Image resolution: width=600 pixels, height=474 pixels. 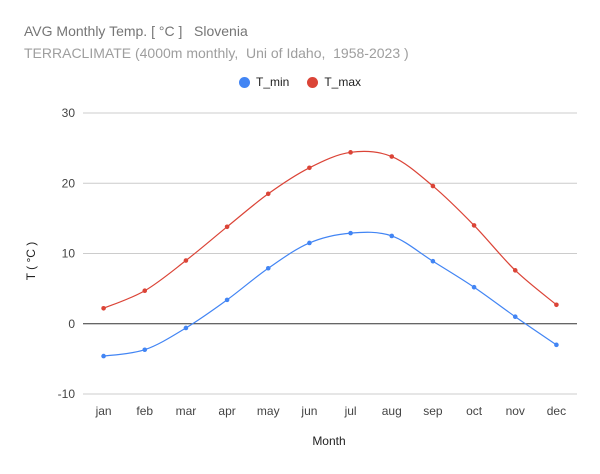 I want to click on x-tick-label: jun, so click(x=308, y=411).